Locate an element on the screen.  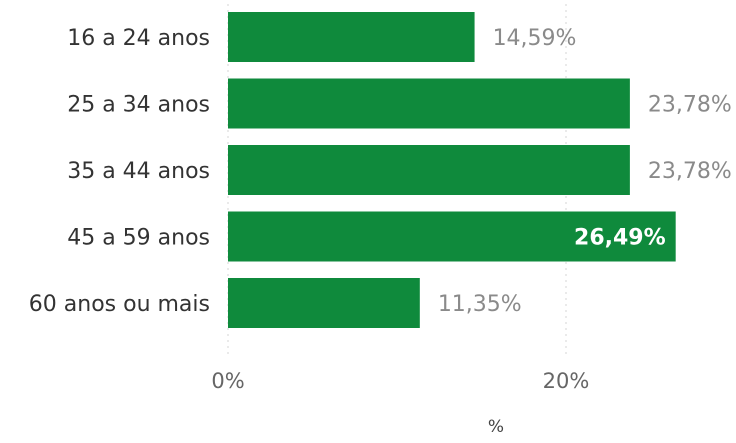
category-label: 25 a 34 anos is located at coordinates (138, 105).